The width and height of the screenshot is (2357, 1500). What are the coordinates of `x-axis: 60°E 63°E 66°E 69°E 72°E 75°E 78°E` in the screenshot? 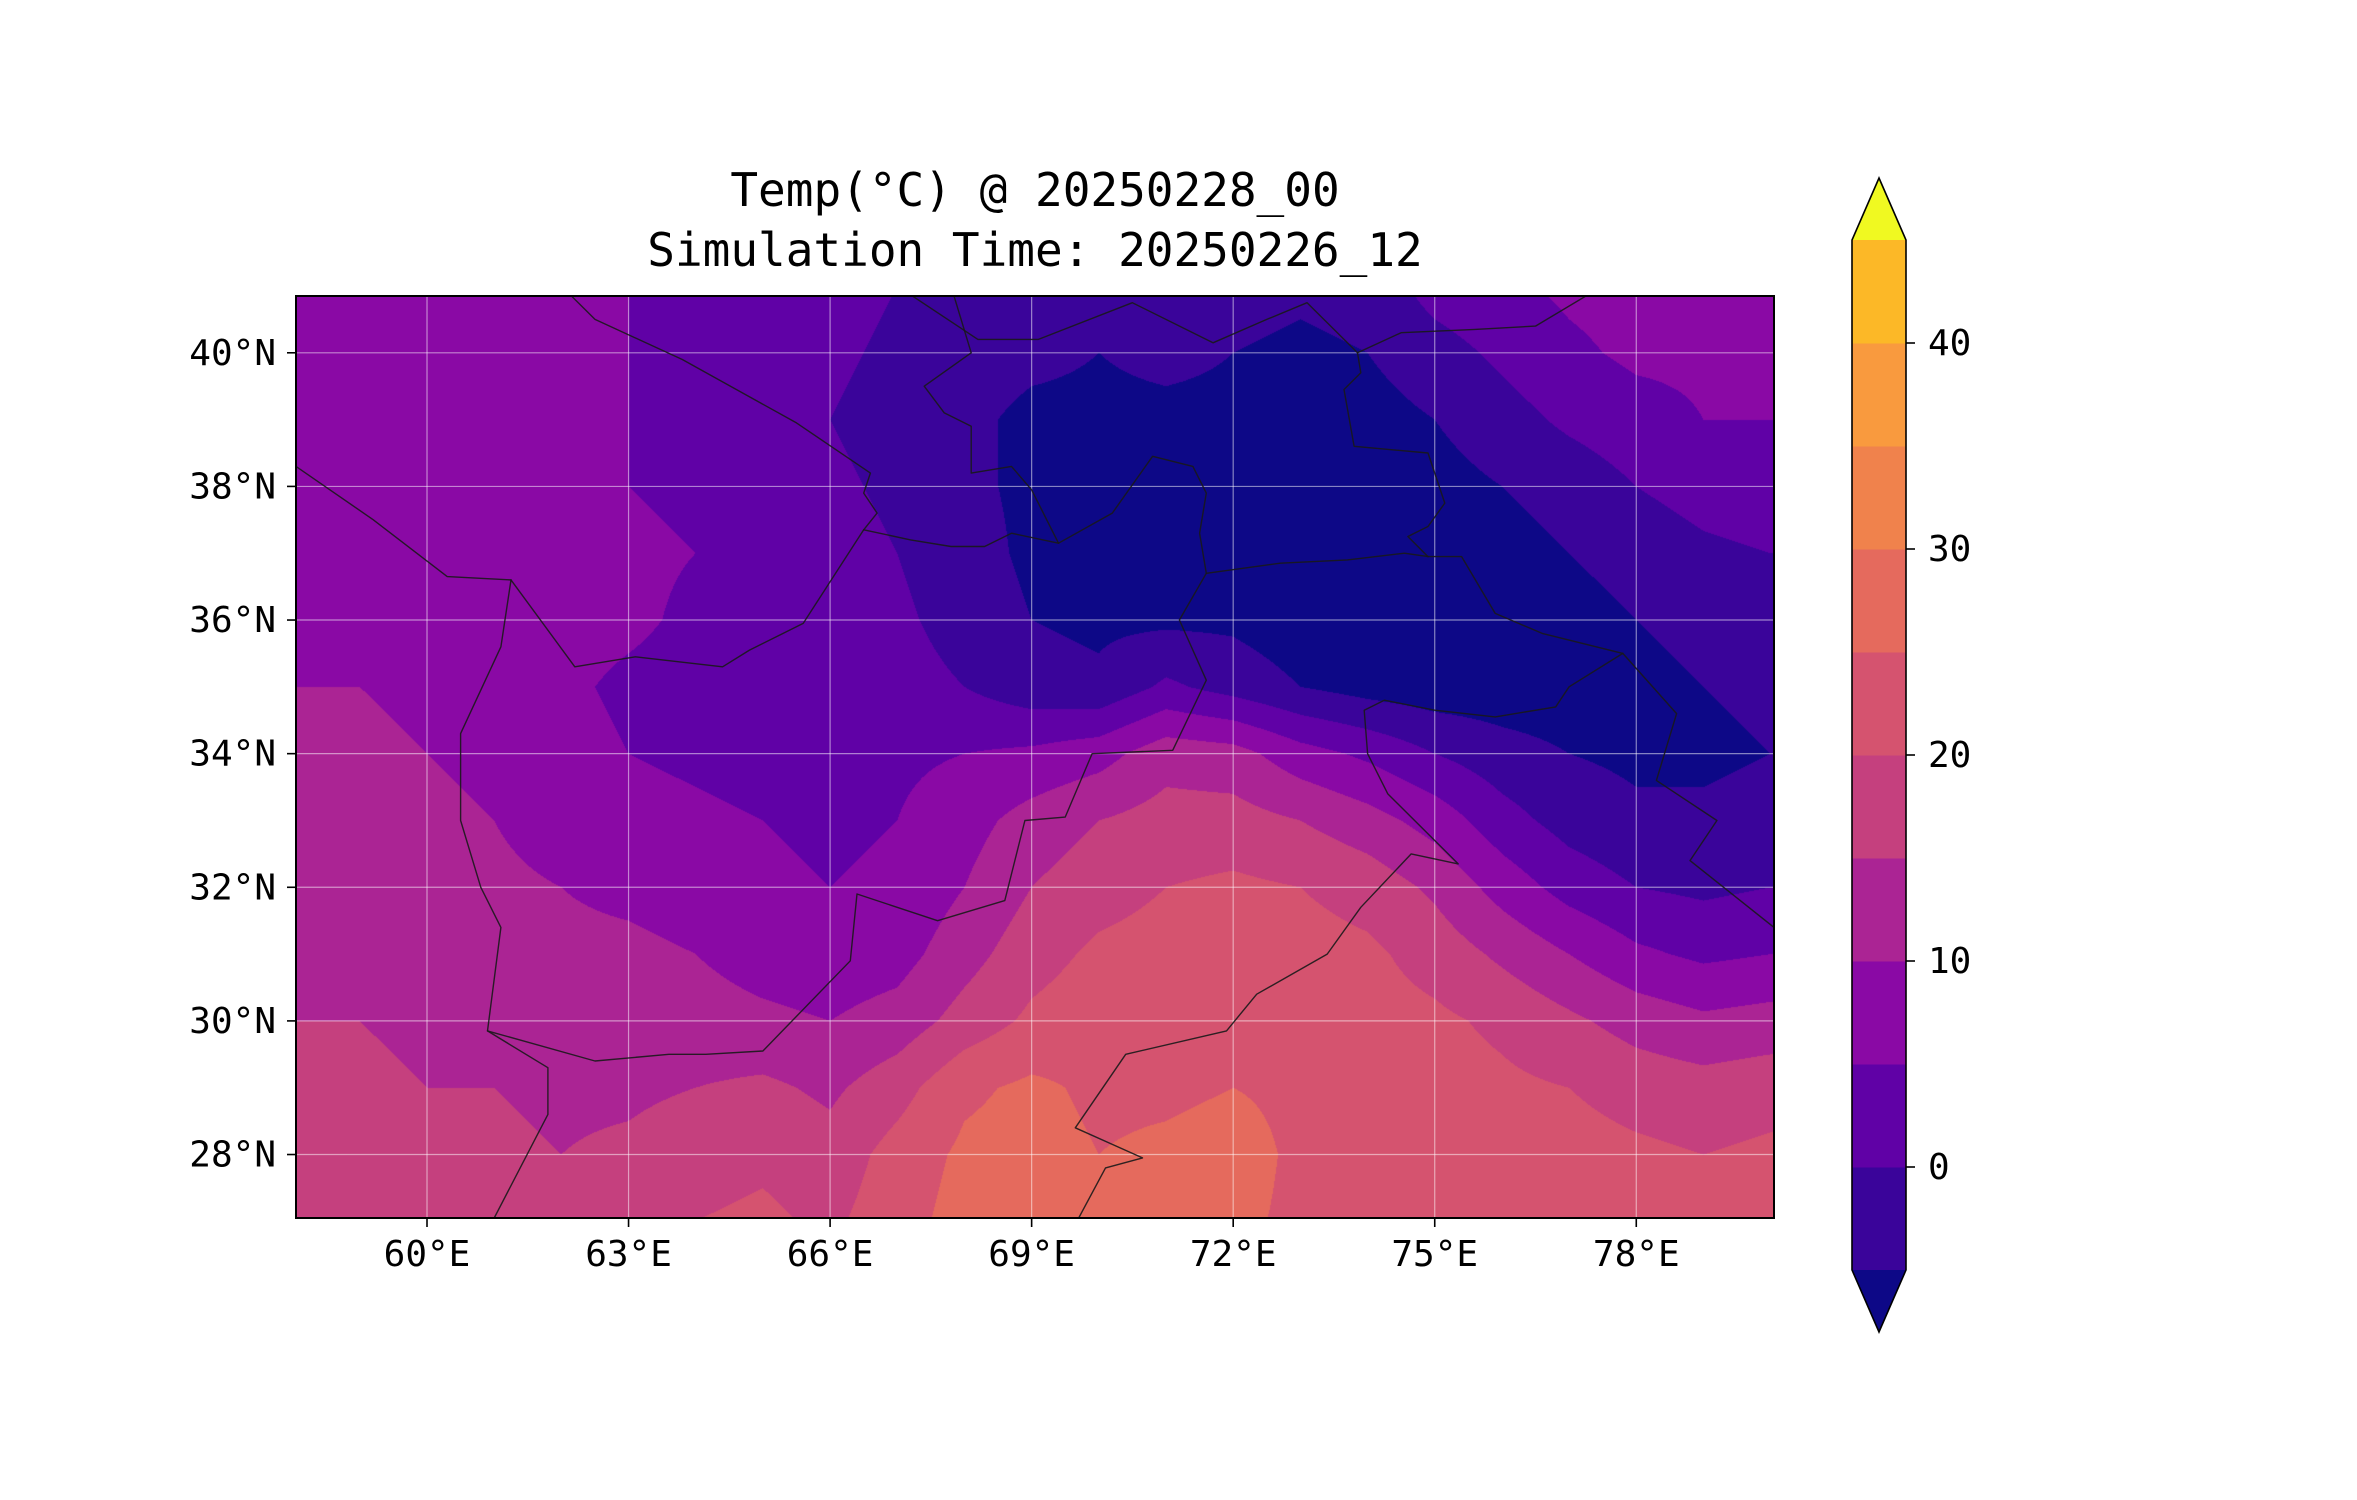 It's located at (1032, 1246).